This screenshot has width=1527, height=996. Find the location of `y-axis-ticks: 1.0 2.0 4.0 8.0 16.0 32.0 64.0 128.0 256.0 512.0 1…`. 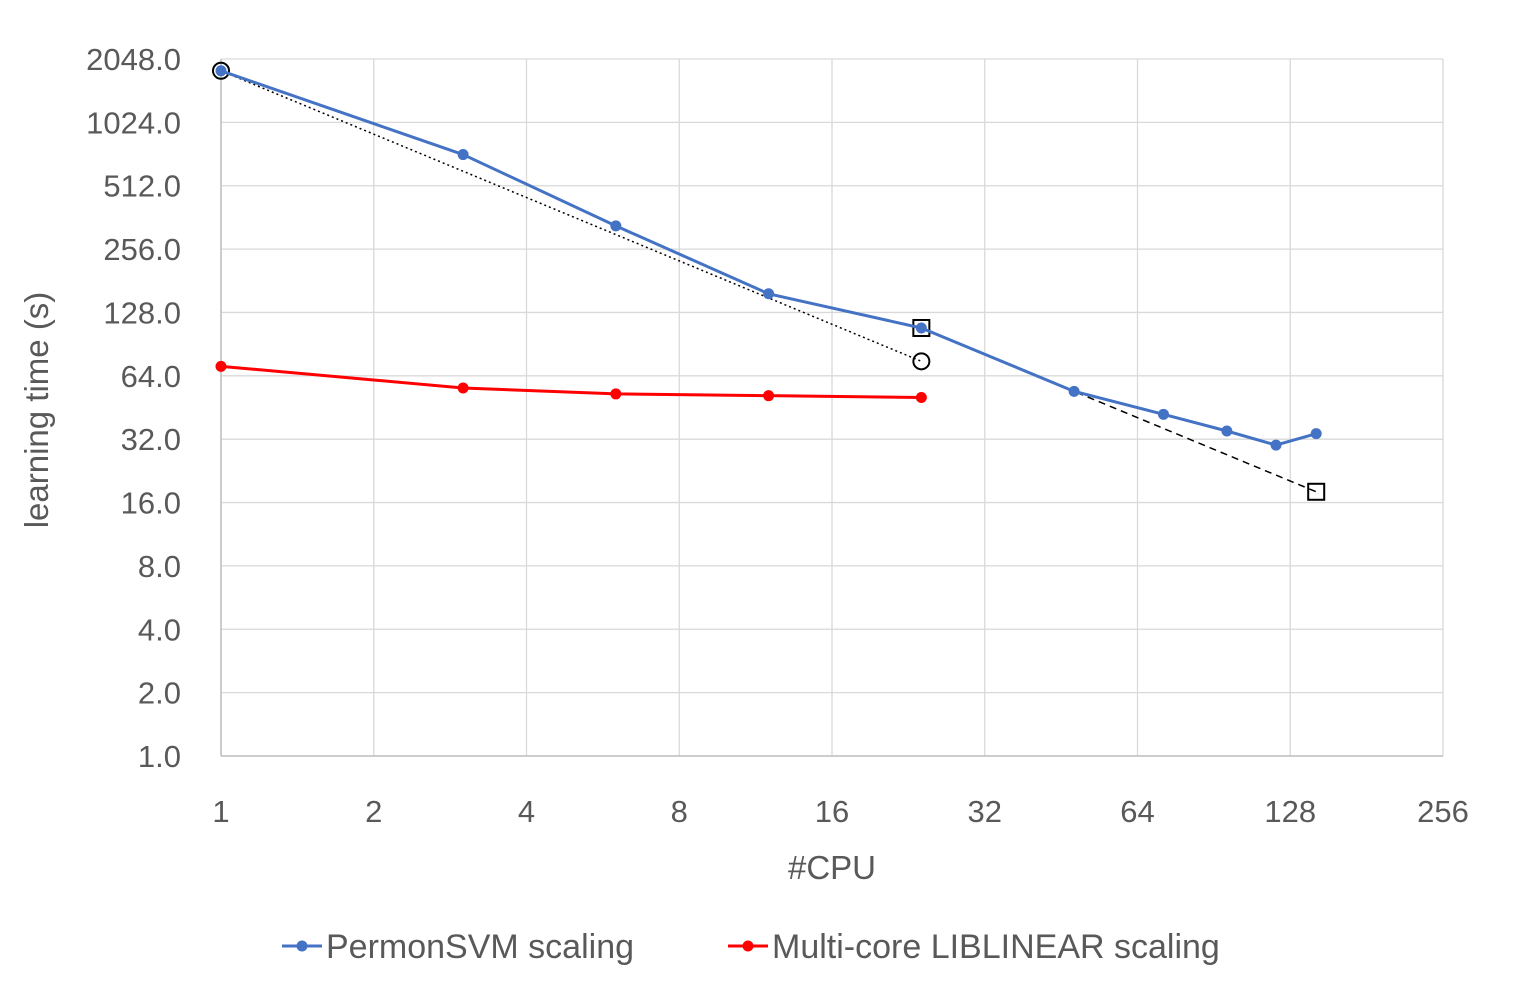

y-axis-ticks: 1.0 2.0 4.0 8.0 16.0 32.0 64.0 128.0 256.0 512.0 1… is located at coordinates (133, 408).